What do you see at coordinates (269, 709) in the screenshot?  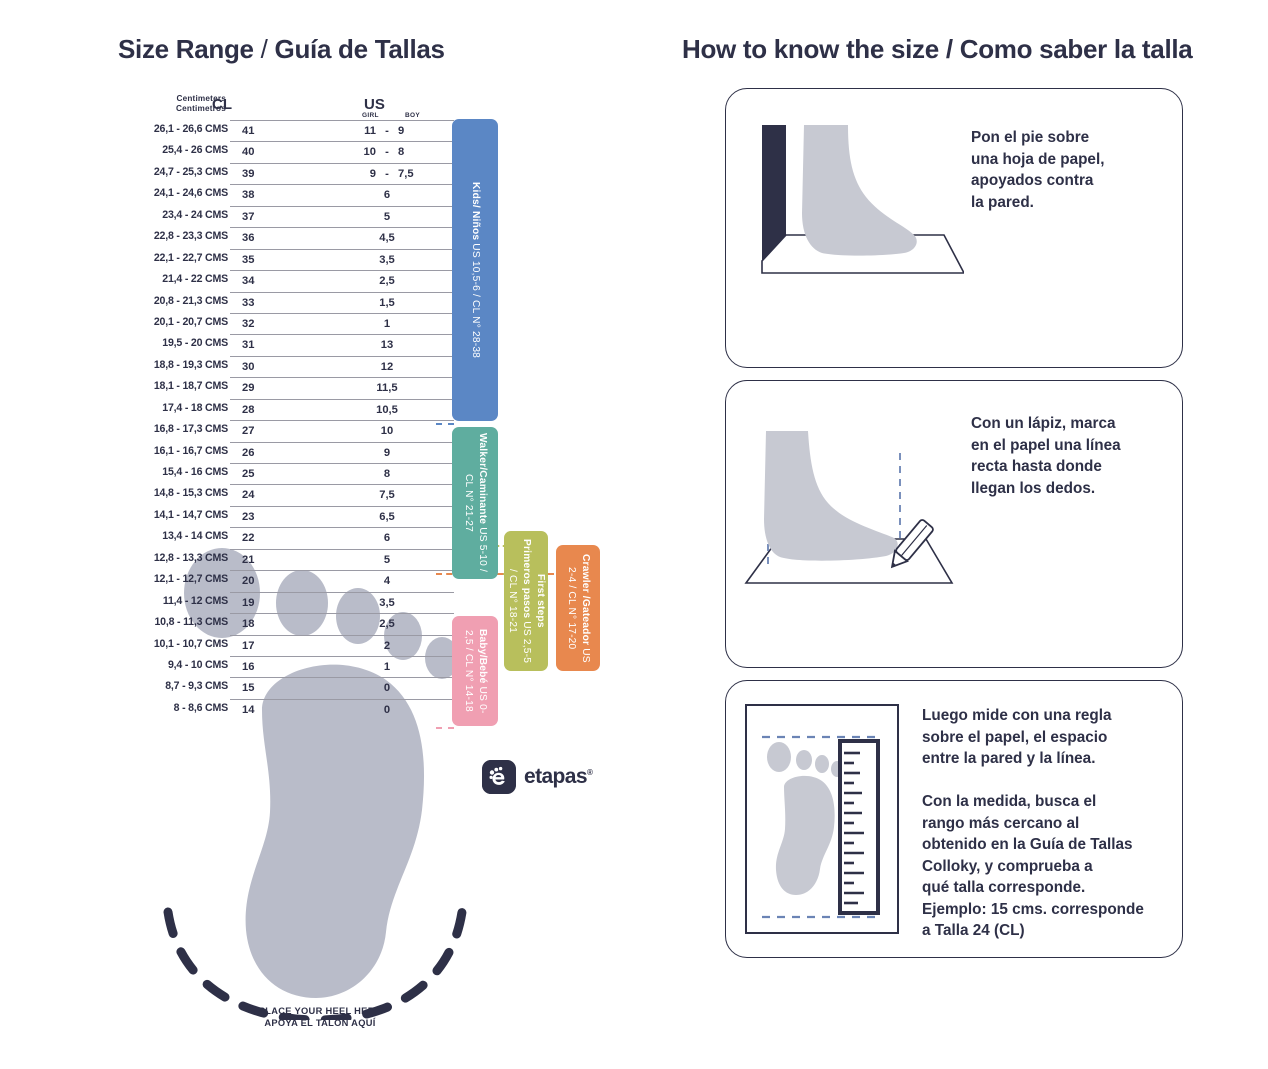 I see `table-row: 8 - 8,6 CMS 14 0` at bounding box center [269, 709].